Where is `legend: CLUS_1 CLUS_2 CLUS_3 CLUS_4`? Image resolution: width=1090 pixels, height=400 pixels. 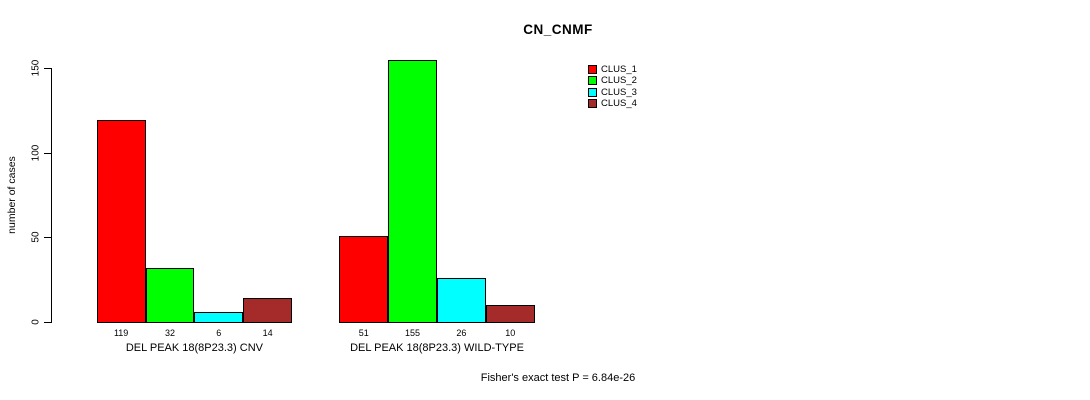 legend: CLUS_1 CLUS_2 CLUS_3 CLUS_4 is located at coordinates (612, 86).